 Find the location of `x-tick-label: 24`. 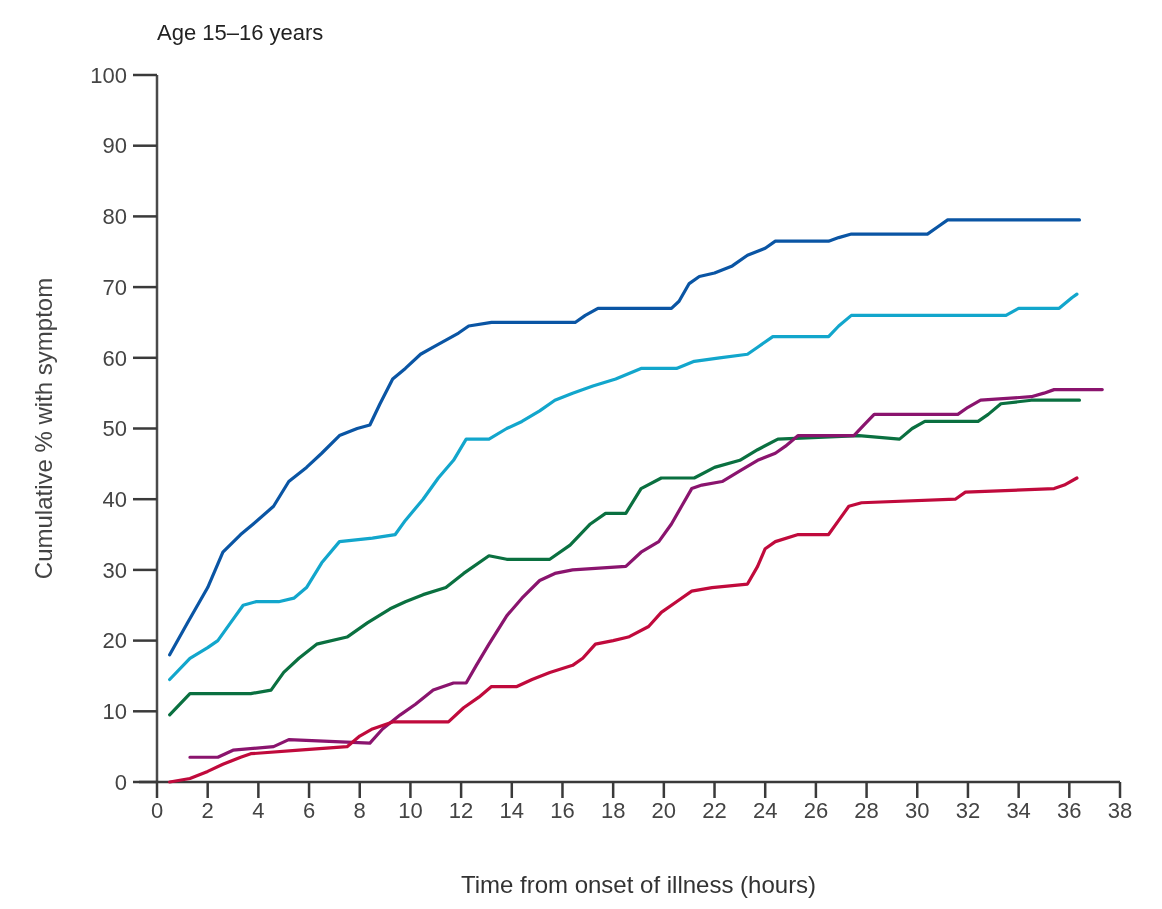

x-tick-label: 24 is located at coordinates (765, 810).